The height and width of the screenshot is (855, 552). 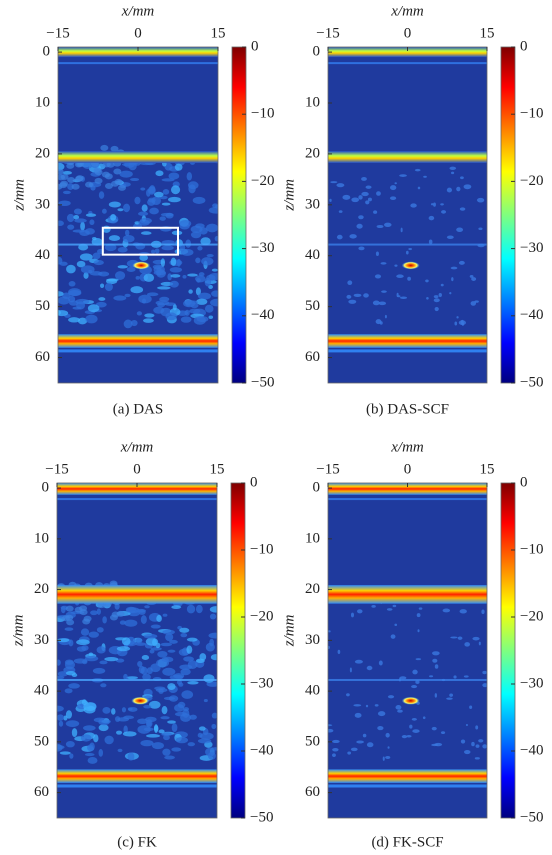 What do you see at coordinates (407, 52) in the screenshot?
I see `surface-band` at bounding box center [407, 52].